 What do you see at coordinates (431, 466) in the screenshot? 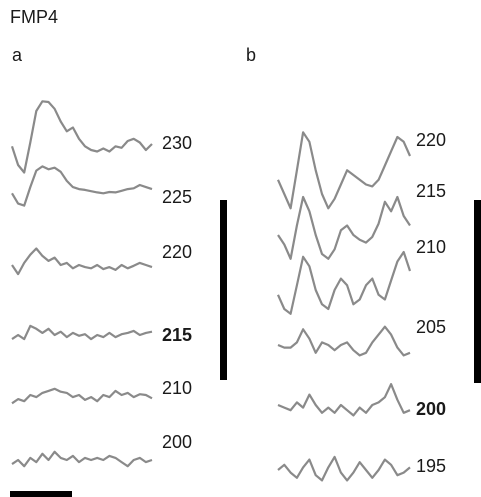
I see `trace-label-b-195: 195` at bounding box center [431, 466].